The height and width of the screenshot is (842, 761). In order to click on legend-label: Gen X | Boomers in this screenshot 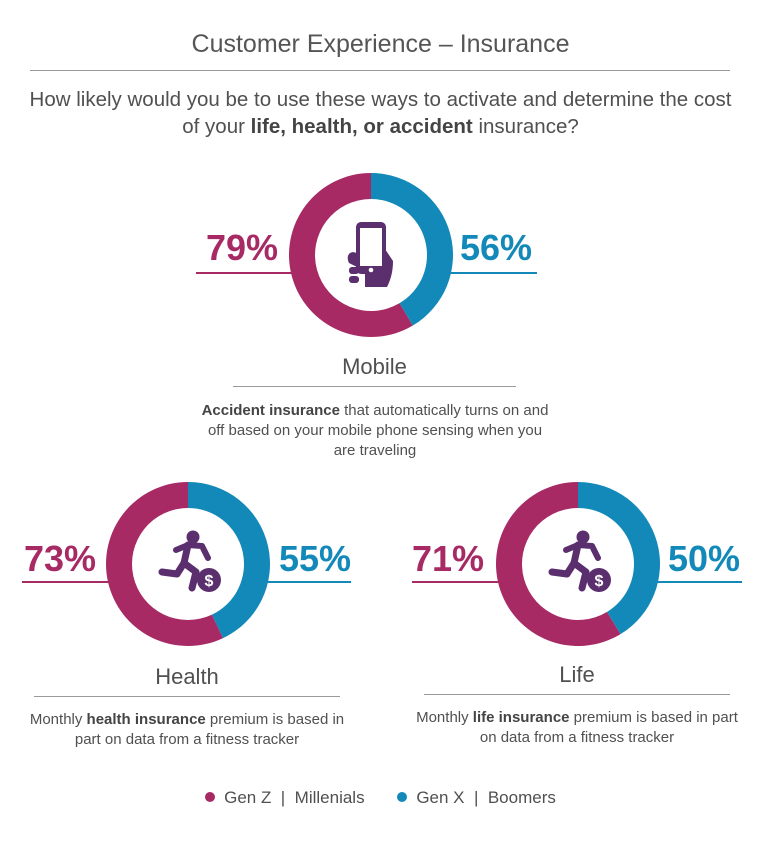, I will do `click(486, 797)`.